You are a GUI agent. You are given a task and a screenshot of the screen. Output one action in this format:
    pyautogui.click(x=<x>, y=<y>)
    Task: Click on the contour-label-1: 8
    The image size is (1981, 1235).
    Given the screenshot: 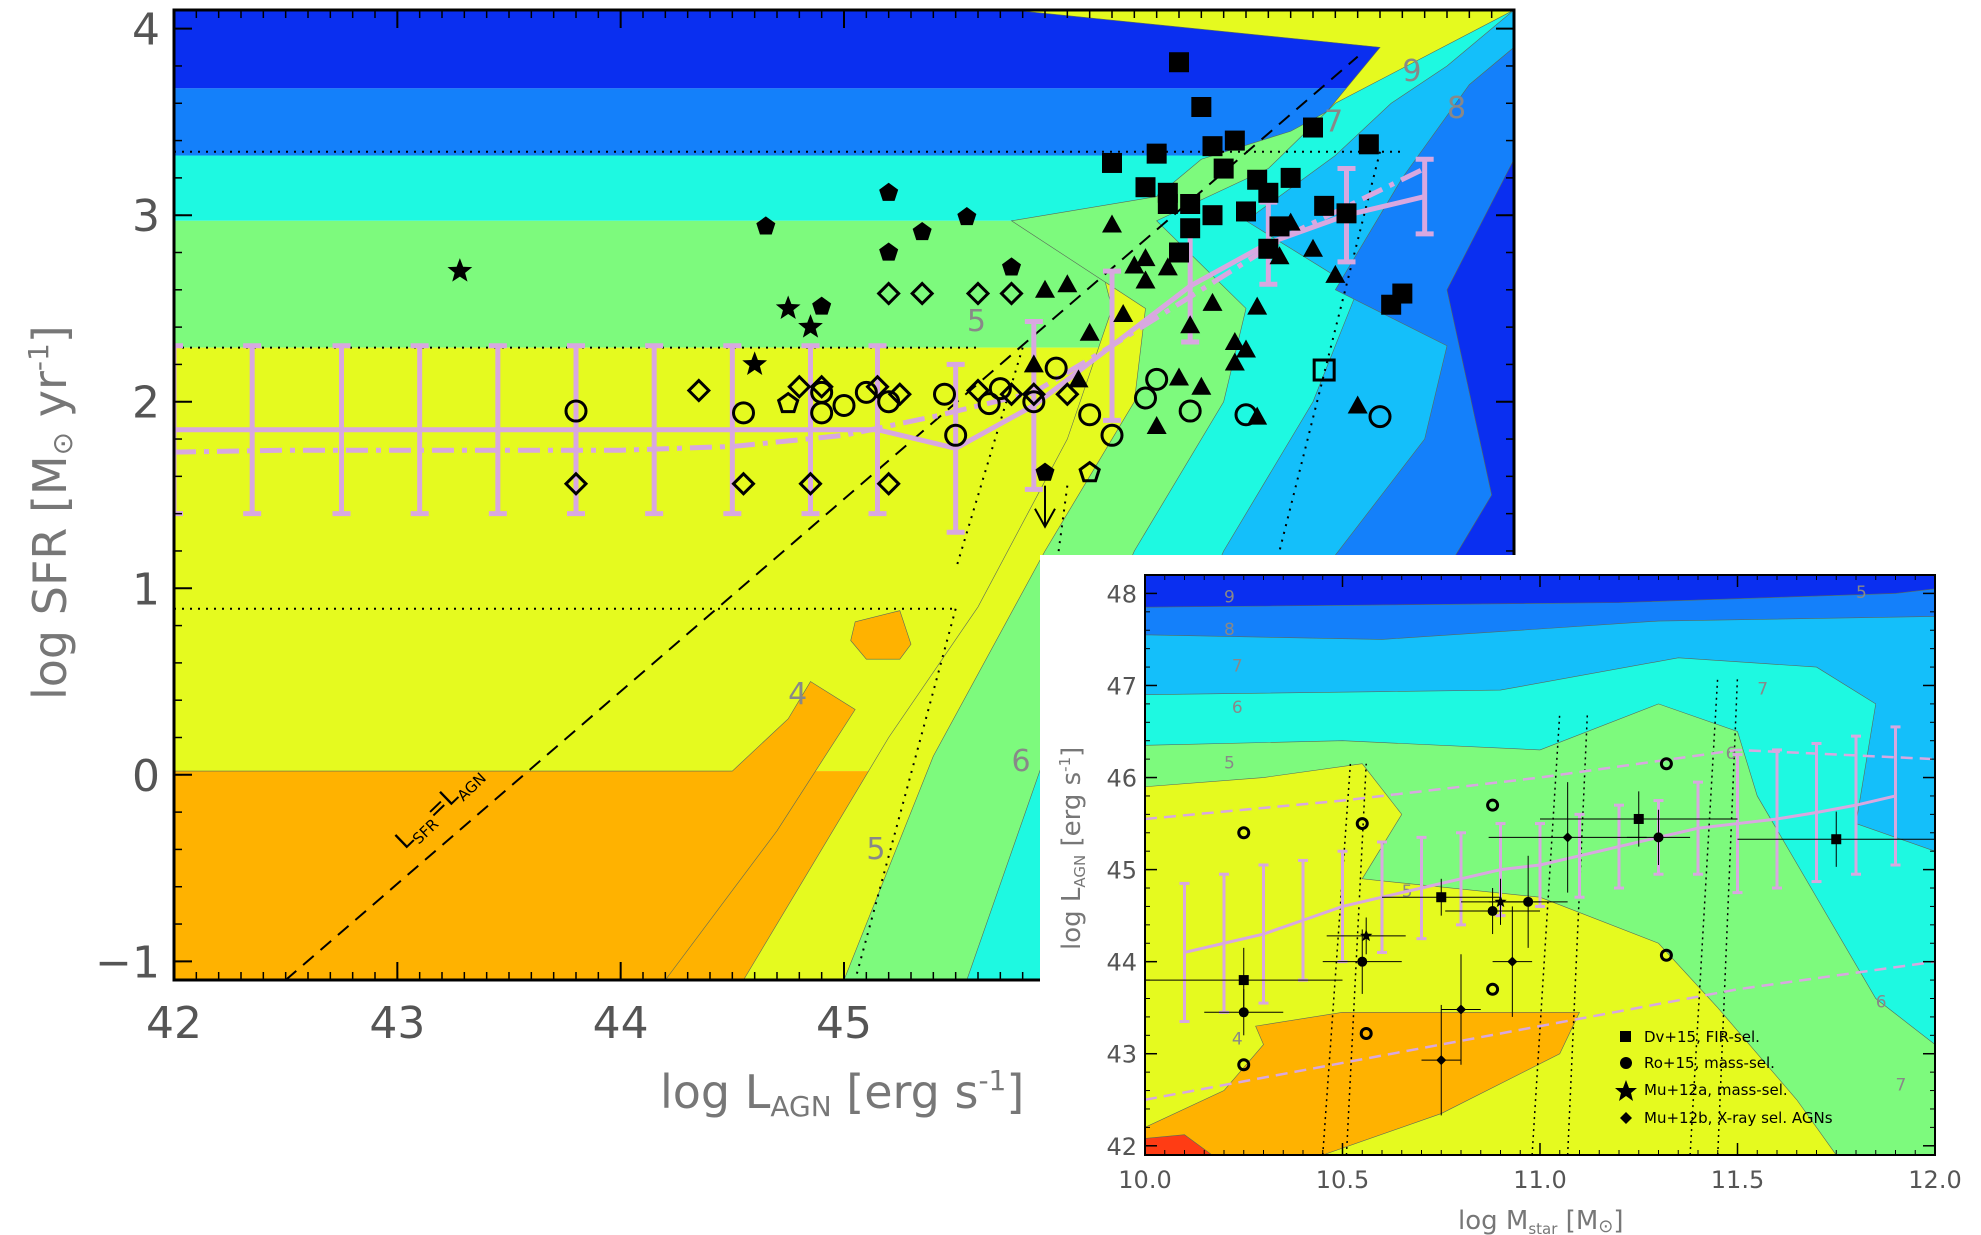 What is the action you would take?
    pyautogui.click(x=1456, y=108)
    